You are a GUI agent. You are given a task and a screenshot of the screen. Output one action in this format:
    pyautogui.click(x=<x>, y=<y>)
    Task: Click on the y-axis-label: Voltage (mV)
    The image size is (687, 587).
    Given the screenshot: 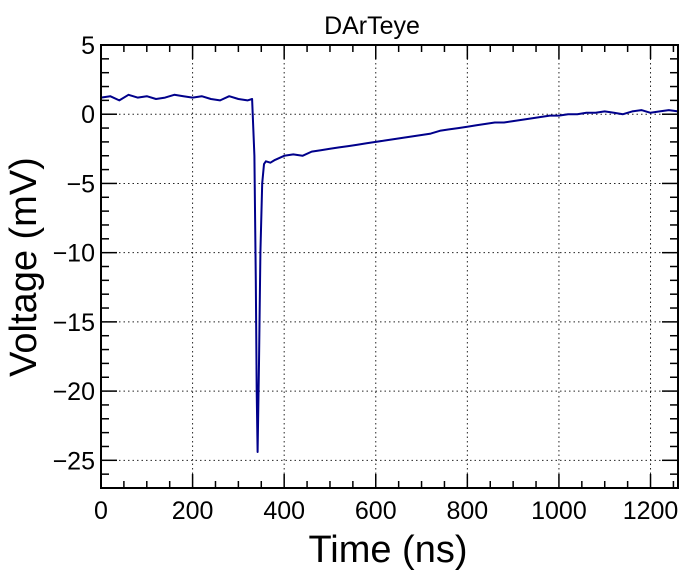 What is the action you would take?
    pyautogui.click(x=24, y=267)
    